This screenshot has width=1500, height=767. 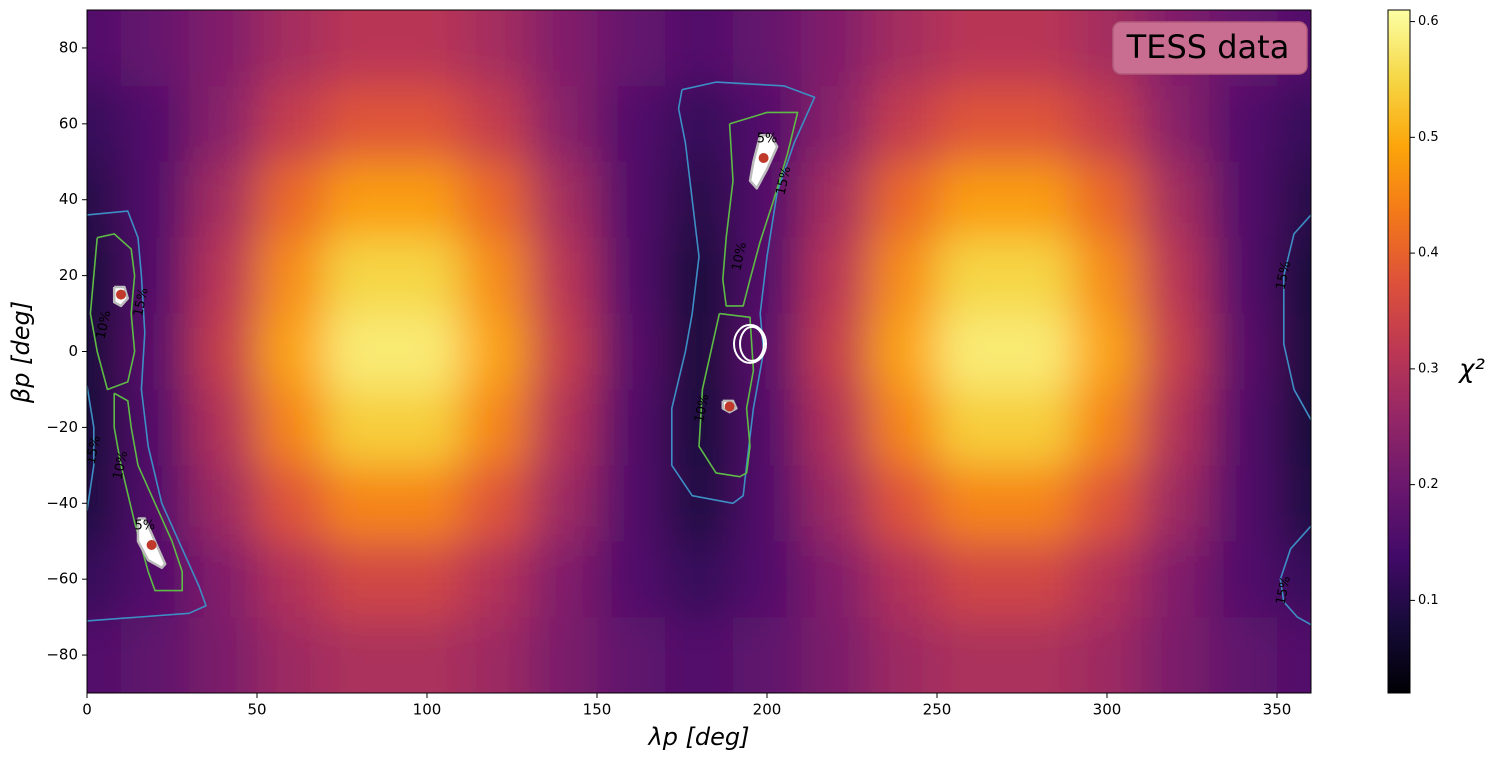 I want to click on y-tick-label: −20, so click(x=62, y=427).